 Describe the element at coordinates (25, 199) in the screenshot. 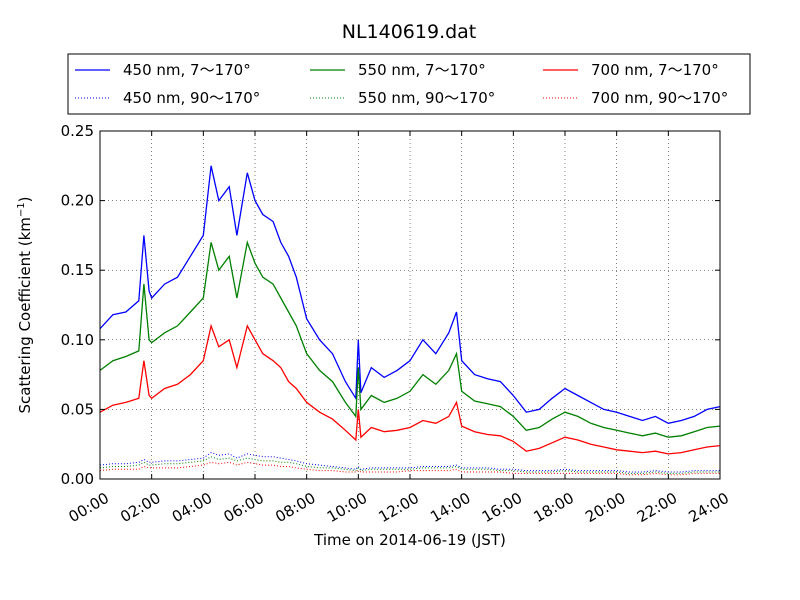

I see `y-axis-label-tail: )` at that location.